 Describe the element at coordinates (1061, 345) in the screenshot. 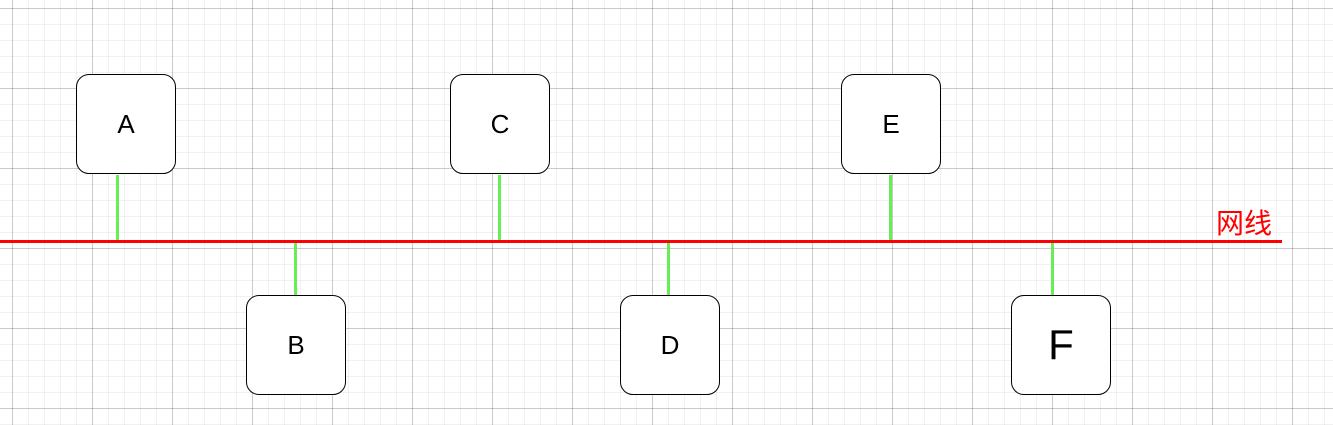

I see `node-f: F` at that location.